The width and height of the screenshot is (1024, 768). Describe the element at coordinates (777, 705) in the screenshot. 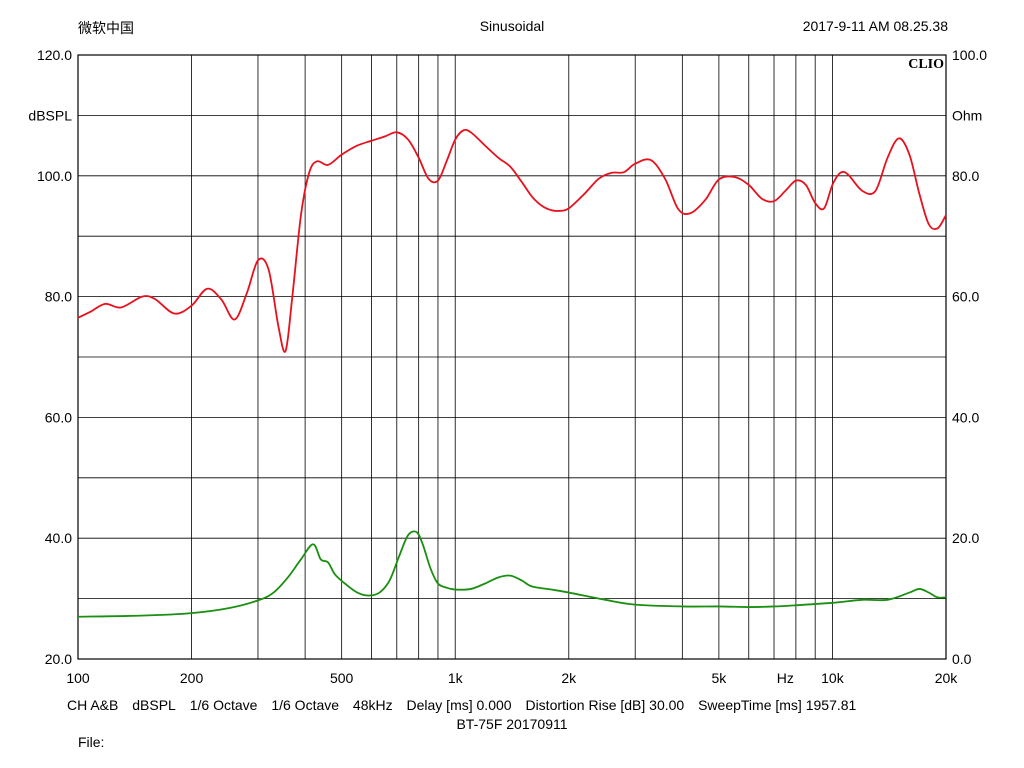

I see `info-sweep: SweepTime [ms] 1957.81` at that location.